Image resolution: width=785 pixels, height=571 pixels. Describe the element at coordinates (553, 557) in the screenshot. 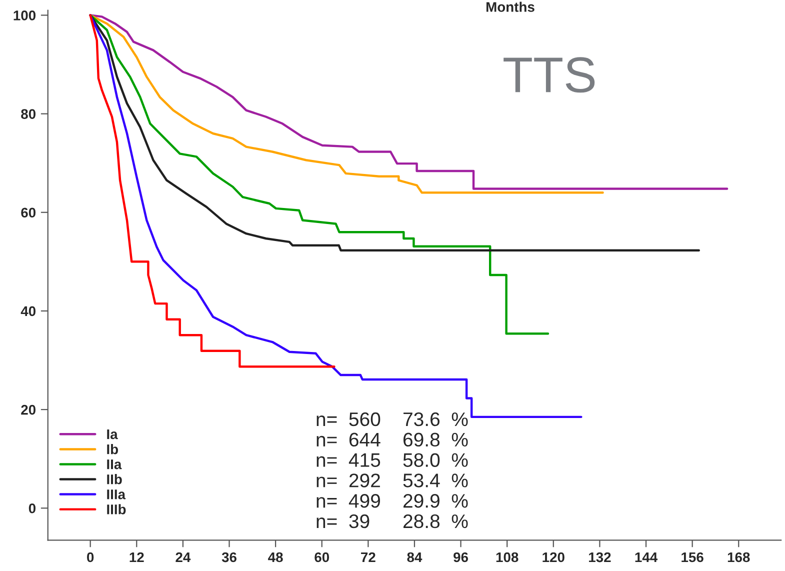

I see `x-tick-label: 120` at that location.